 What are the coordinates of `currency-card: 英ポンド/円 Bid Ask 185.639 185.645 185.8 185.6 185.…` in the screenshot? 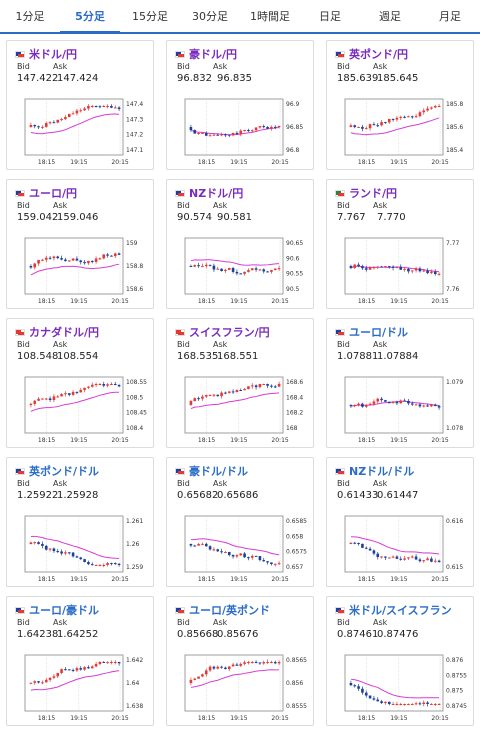 It's located at (400, 105).